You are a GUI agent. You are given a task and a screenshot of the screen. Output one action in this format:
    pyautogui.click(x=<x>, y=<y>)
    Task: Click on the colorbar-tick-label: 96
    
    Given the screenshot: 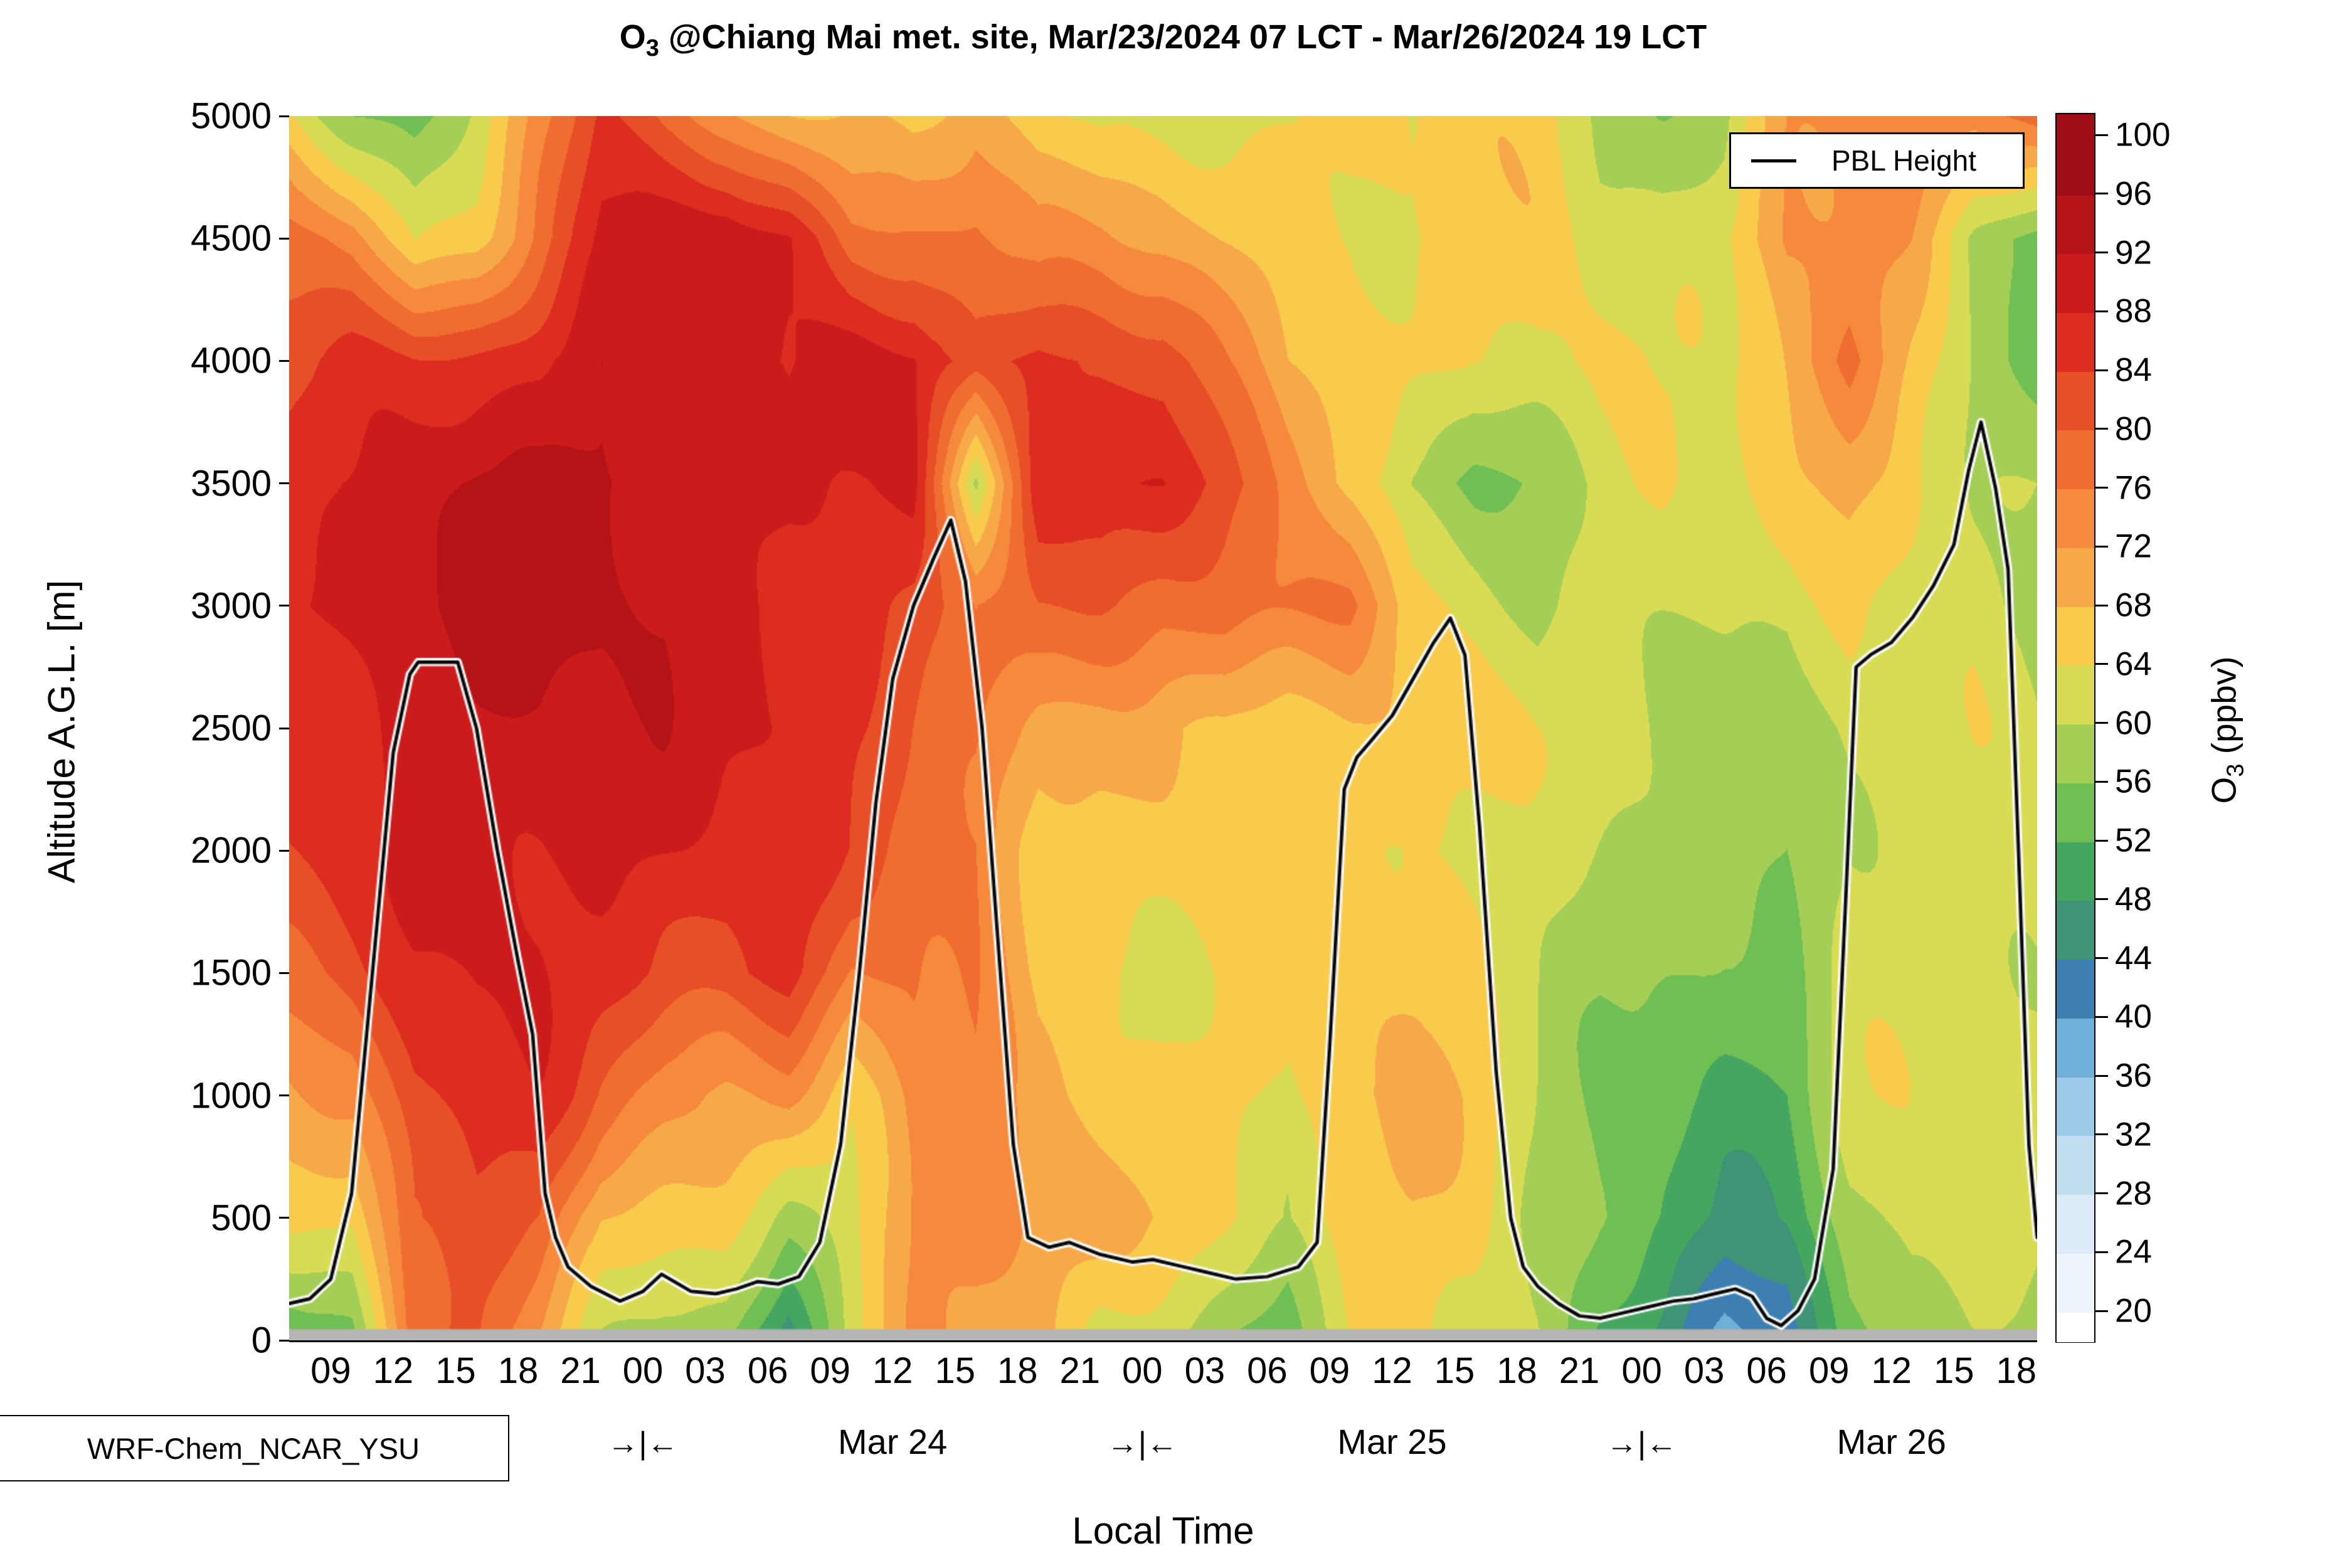 What is the action you would take?
    pyautogui.click(x=2133, y=194)
    